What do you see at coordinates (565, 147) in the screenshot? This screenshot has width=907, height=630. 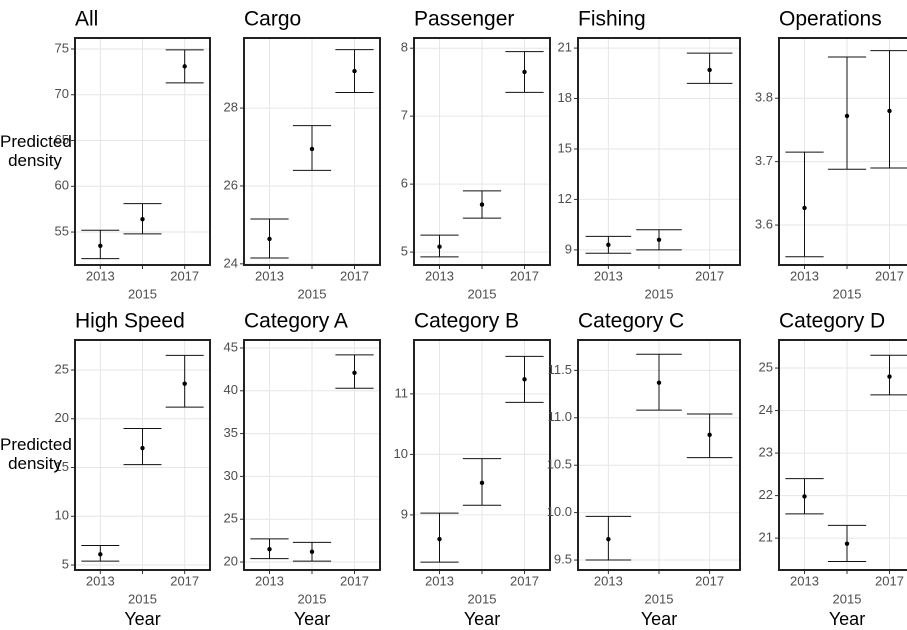 I see `y-tick-label: 15` at bounding box center [565, 147].